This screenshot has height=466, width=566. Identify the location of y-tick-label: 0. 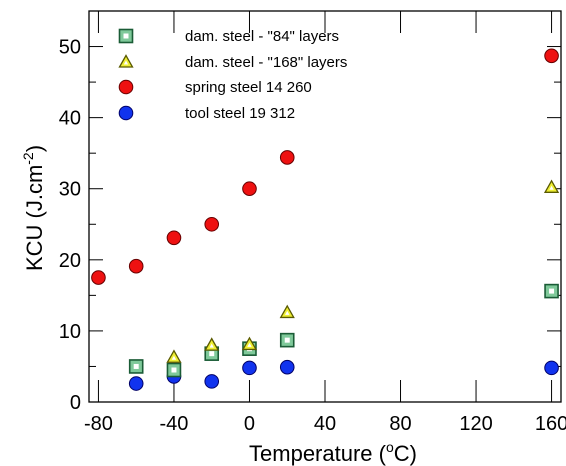
(75, 403).